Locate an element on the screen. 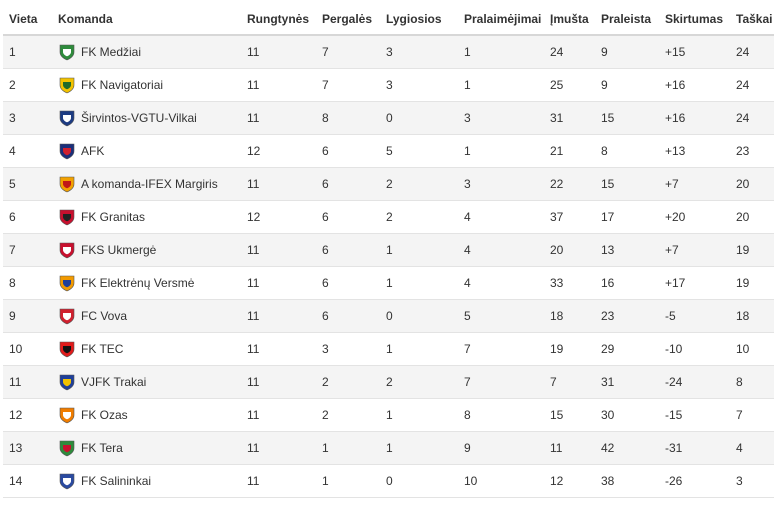 This screenshot has height=509, width=780. col-team: Komanda is located at coordinates (146, 20).